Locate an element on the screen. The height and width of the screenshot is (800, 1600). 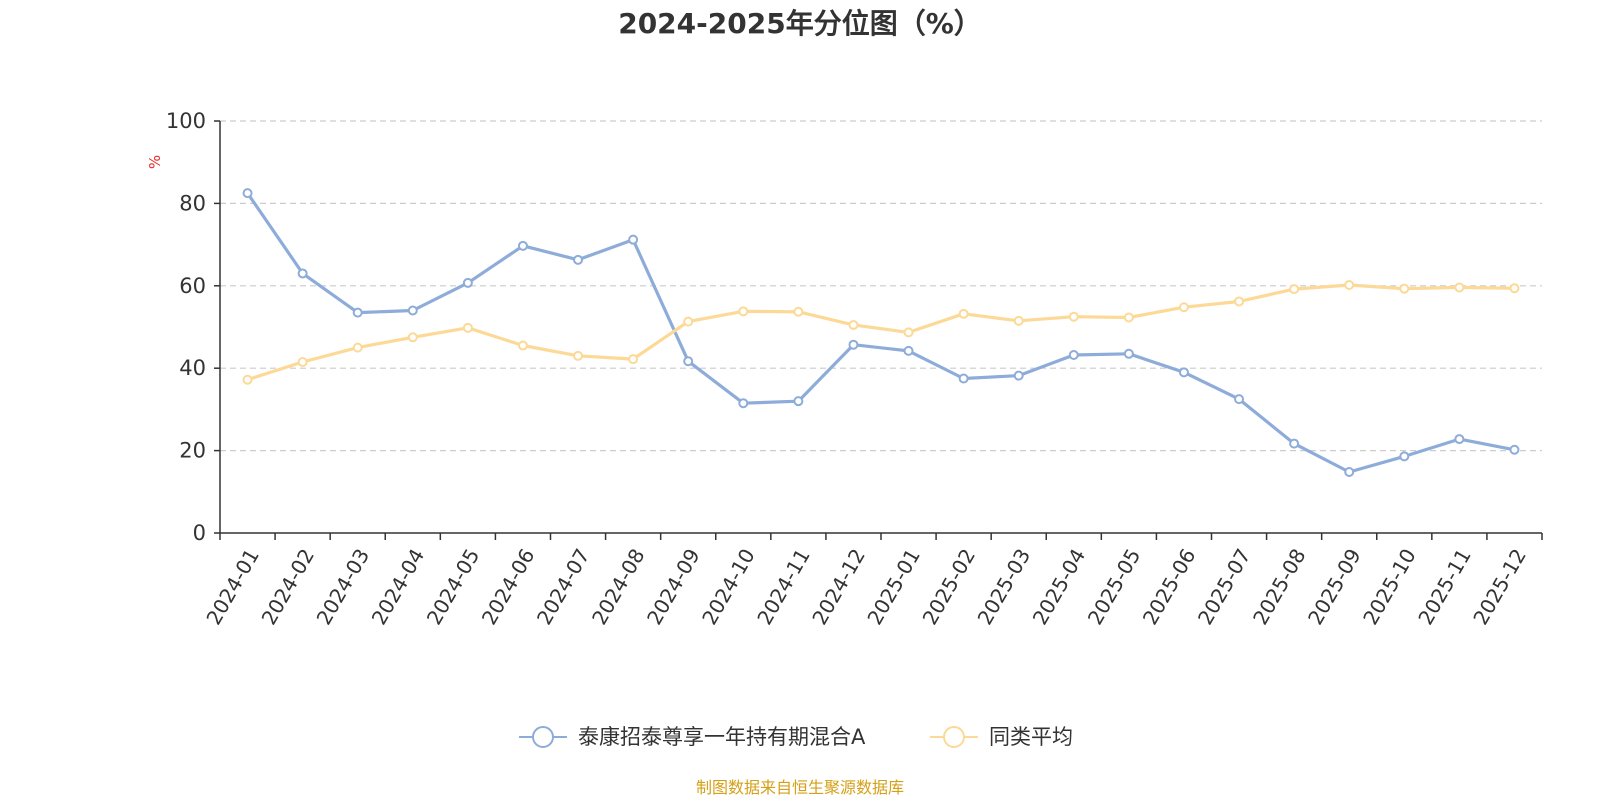
y-axis-unit-label: % is located at coordinates (155, 162).